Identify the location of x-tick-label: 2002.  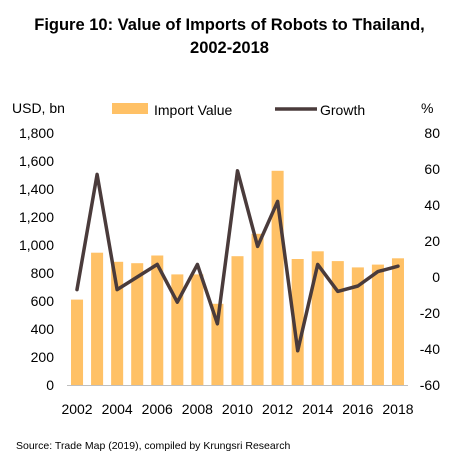
(76, 409).